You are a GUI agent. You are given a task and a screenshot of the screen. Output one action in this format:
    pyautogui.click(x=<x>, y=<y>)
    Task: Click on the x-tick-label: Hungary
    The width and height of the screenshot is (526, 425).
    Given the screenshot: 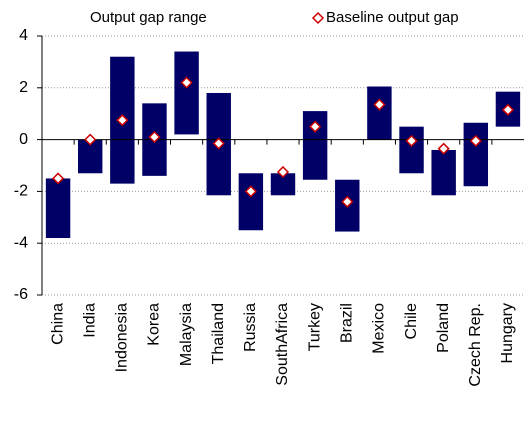 What is the action you would take?
    pyautogui.click(x=507, y=333)
    